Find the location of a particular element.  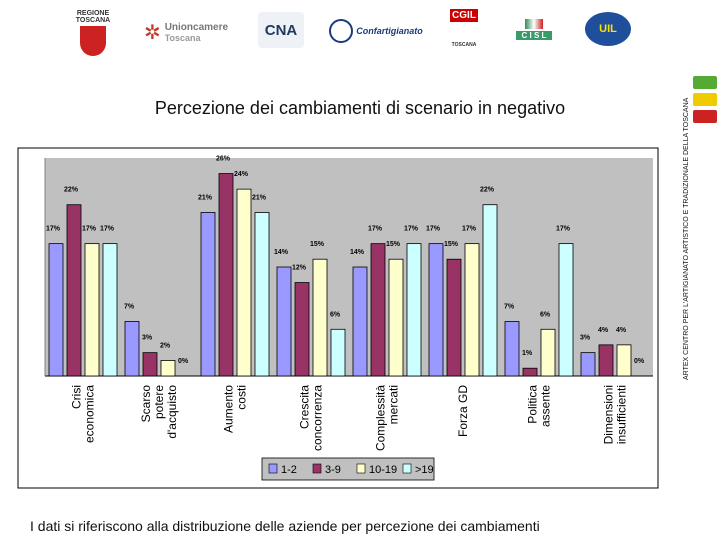

data-label-2-6: 6% is located at coordinates (545, 314).